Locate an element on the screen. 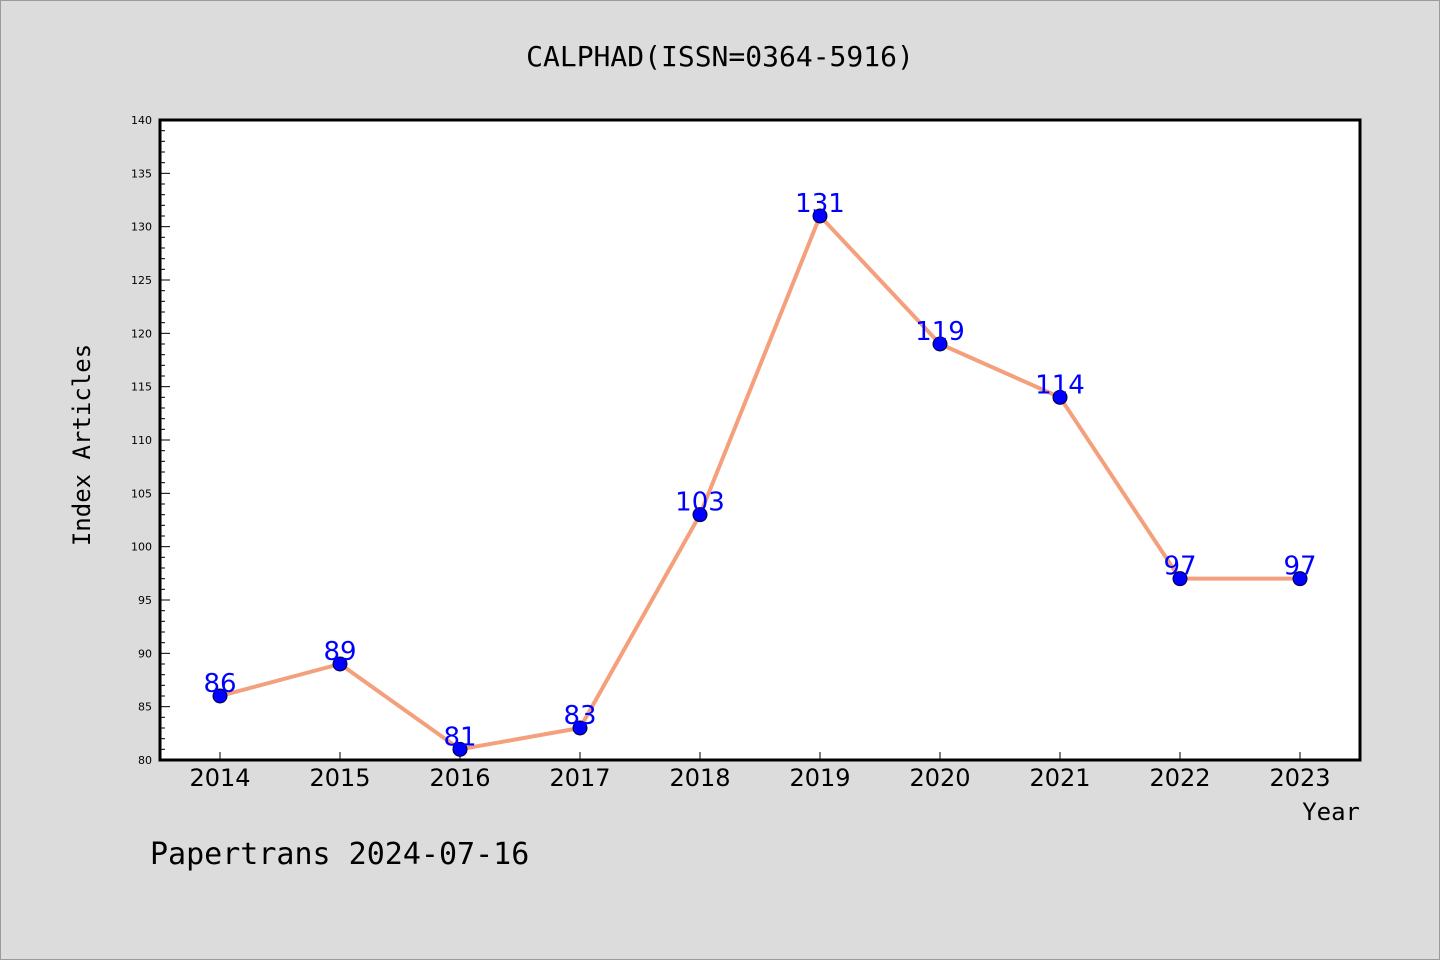 Image resolution: width=1440 pixels, height=960 pixels. x-tick-label: 2019 is located at coordinates (819, 778).